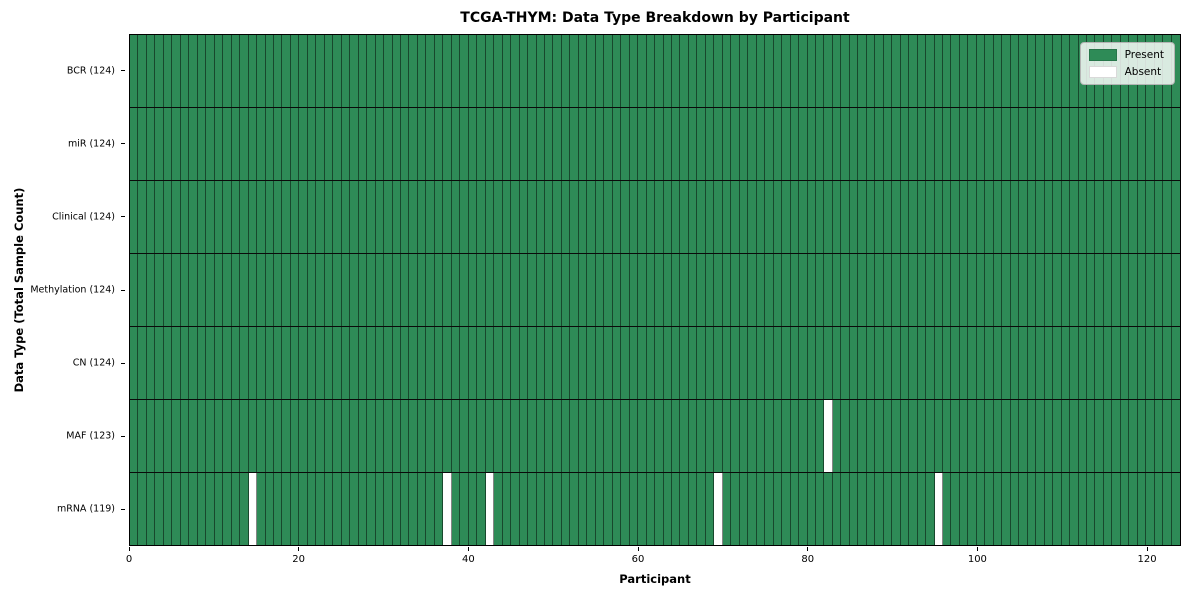 Image resolution: width=1200 pixels, height=600 pixels. Describe the element at coordinates (90, 71) in the screenshot. I see `y-tick-label: BCR (124)` at that location.